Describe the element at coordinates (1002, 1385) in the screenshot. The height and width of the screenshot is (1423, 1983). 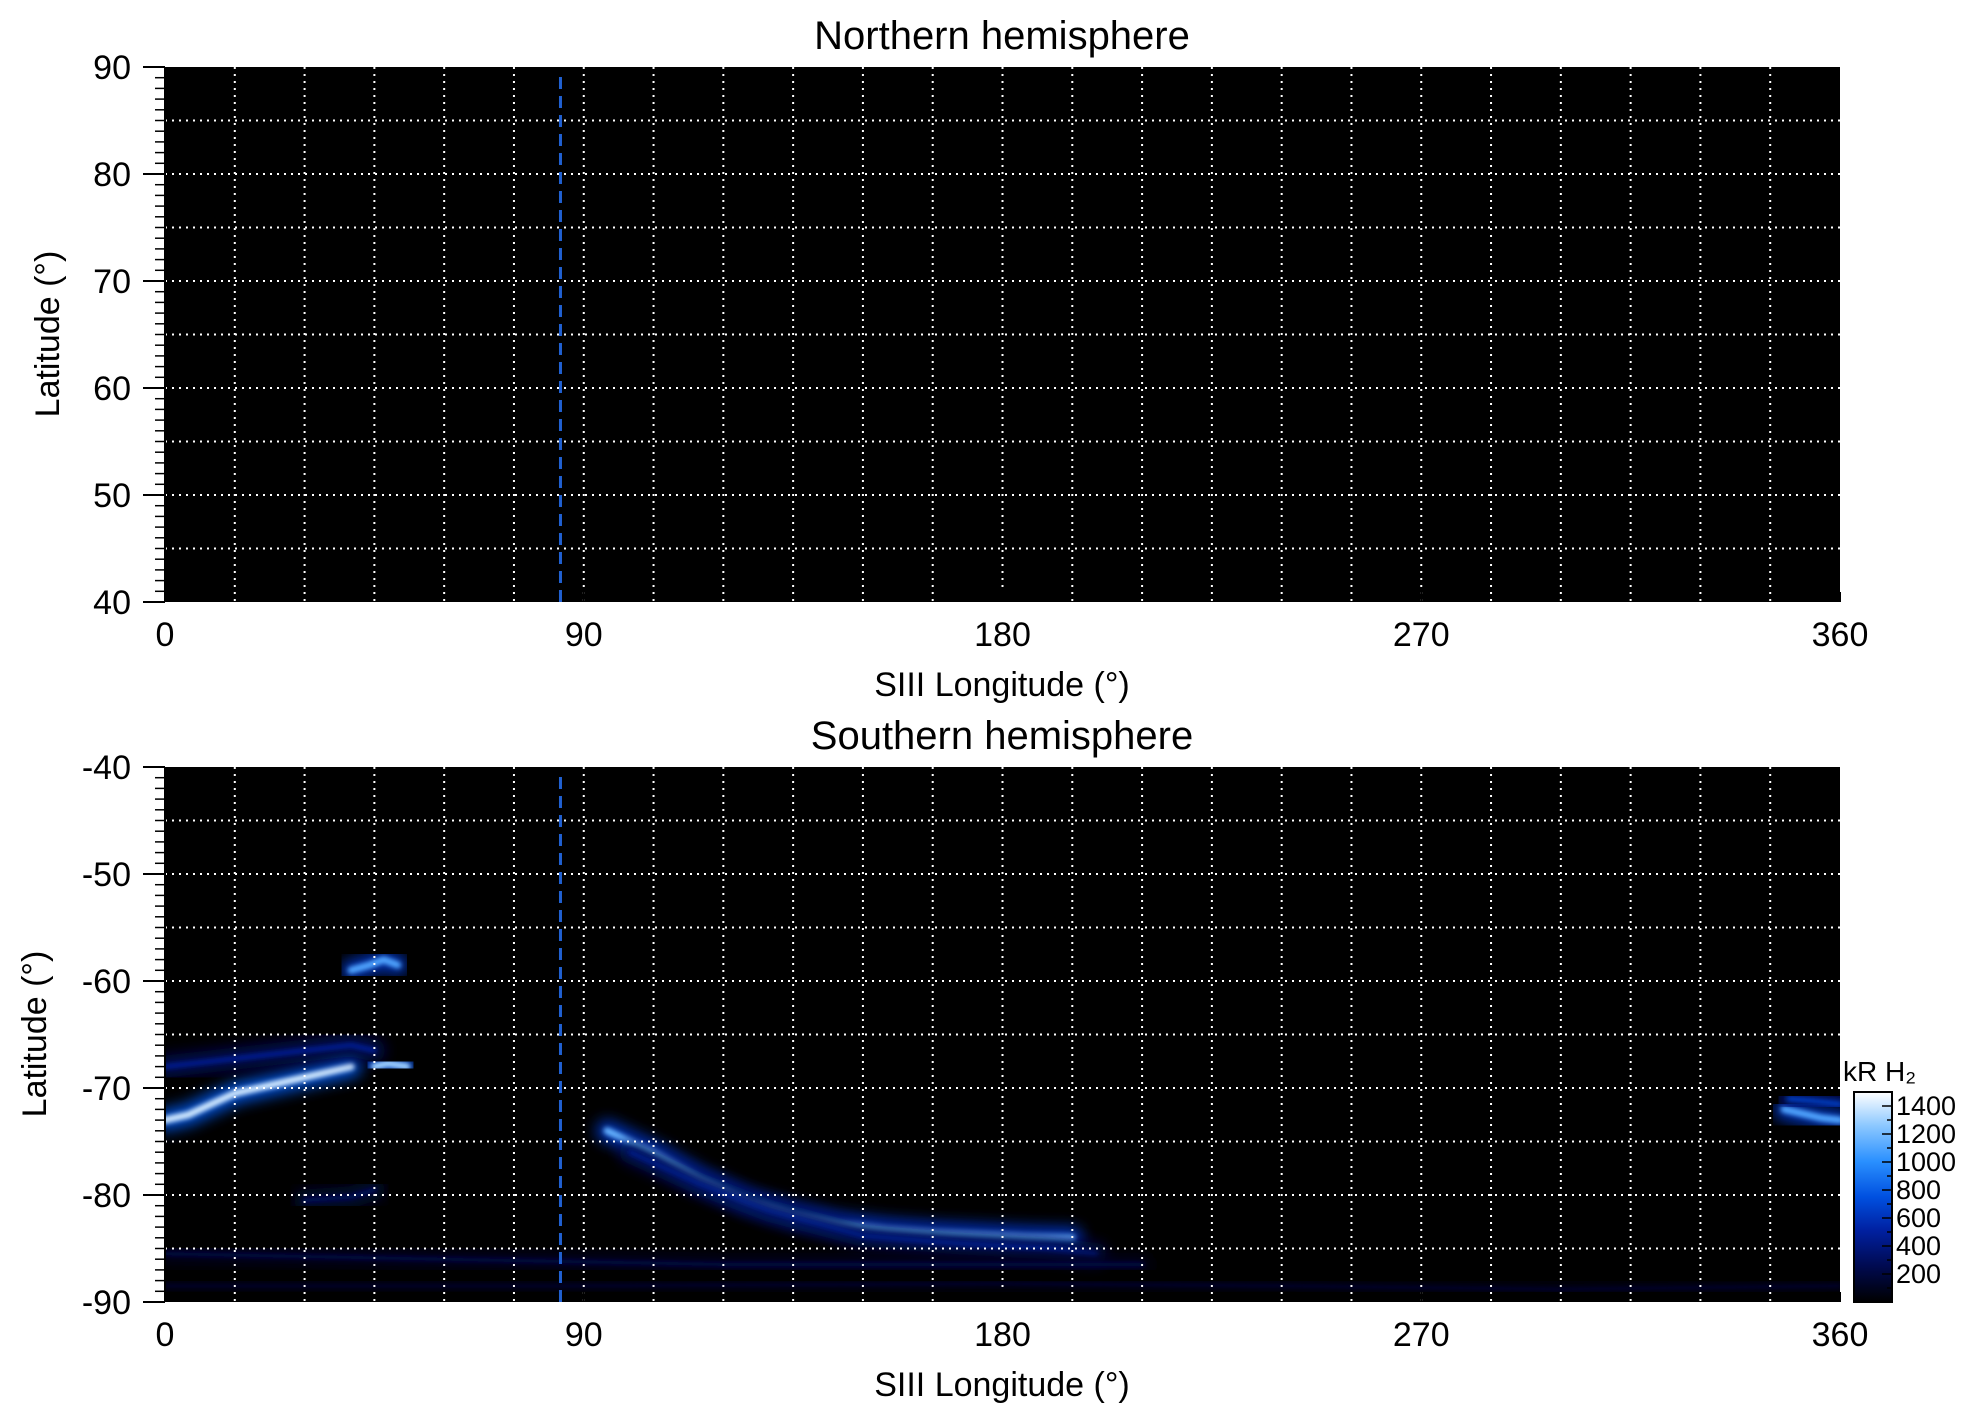
I see `south-x-axis-label: SIII Longitude (°)` at that location.